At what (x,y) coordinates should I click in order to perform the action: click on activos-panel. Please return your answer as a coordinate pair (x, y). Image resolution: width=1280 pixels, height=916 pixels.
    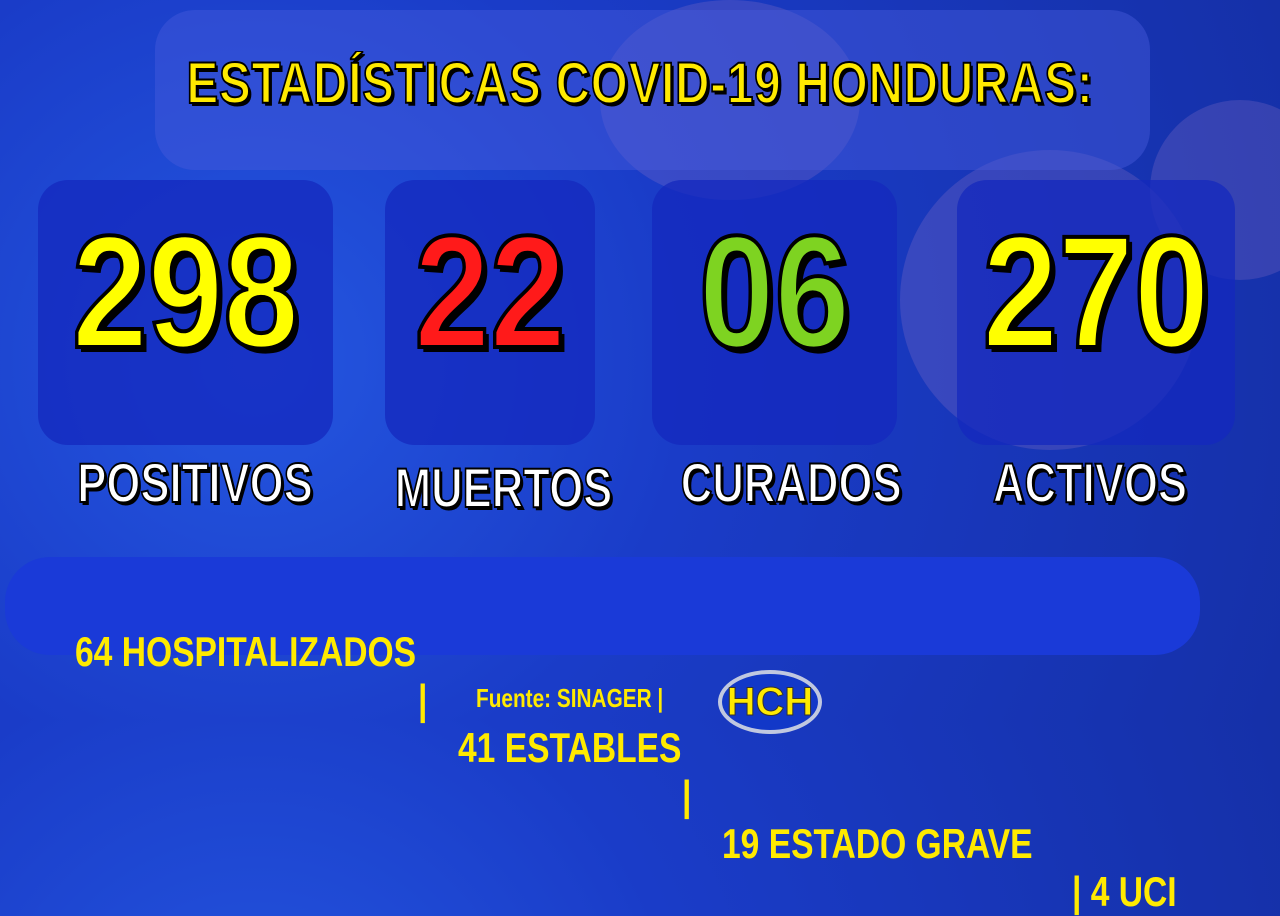
    Looking at the image, I should click on (1096, 312).